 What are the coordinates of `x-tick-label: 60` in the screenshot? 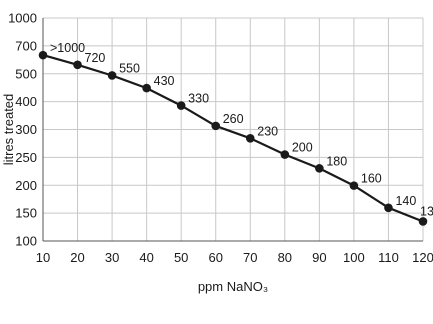 It's located at (215, 257).